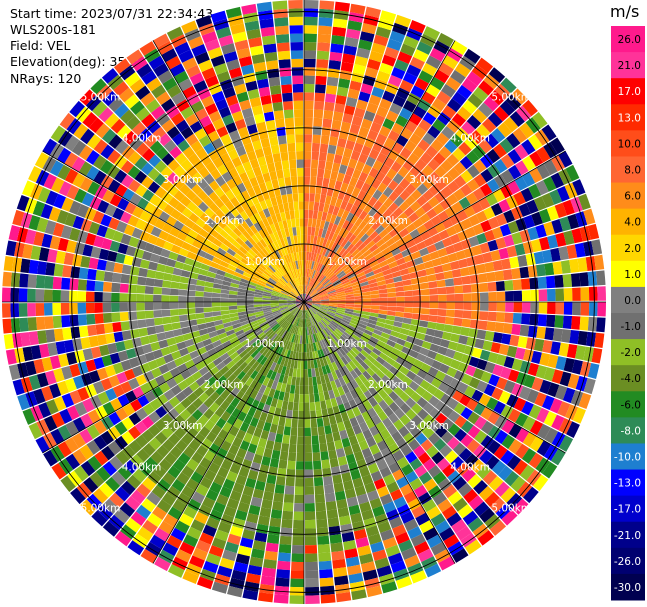 The width and height of the screenshot is (647, 607). What do you see at coordinates (628, 535) in the screenshot?
I see `colorbar-swatch` at bounding box center [628, 535].